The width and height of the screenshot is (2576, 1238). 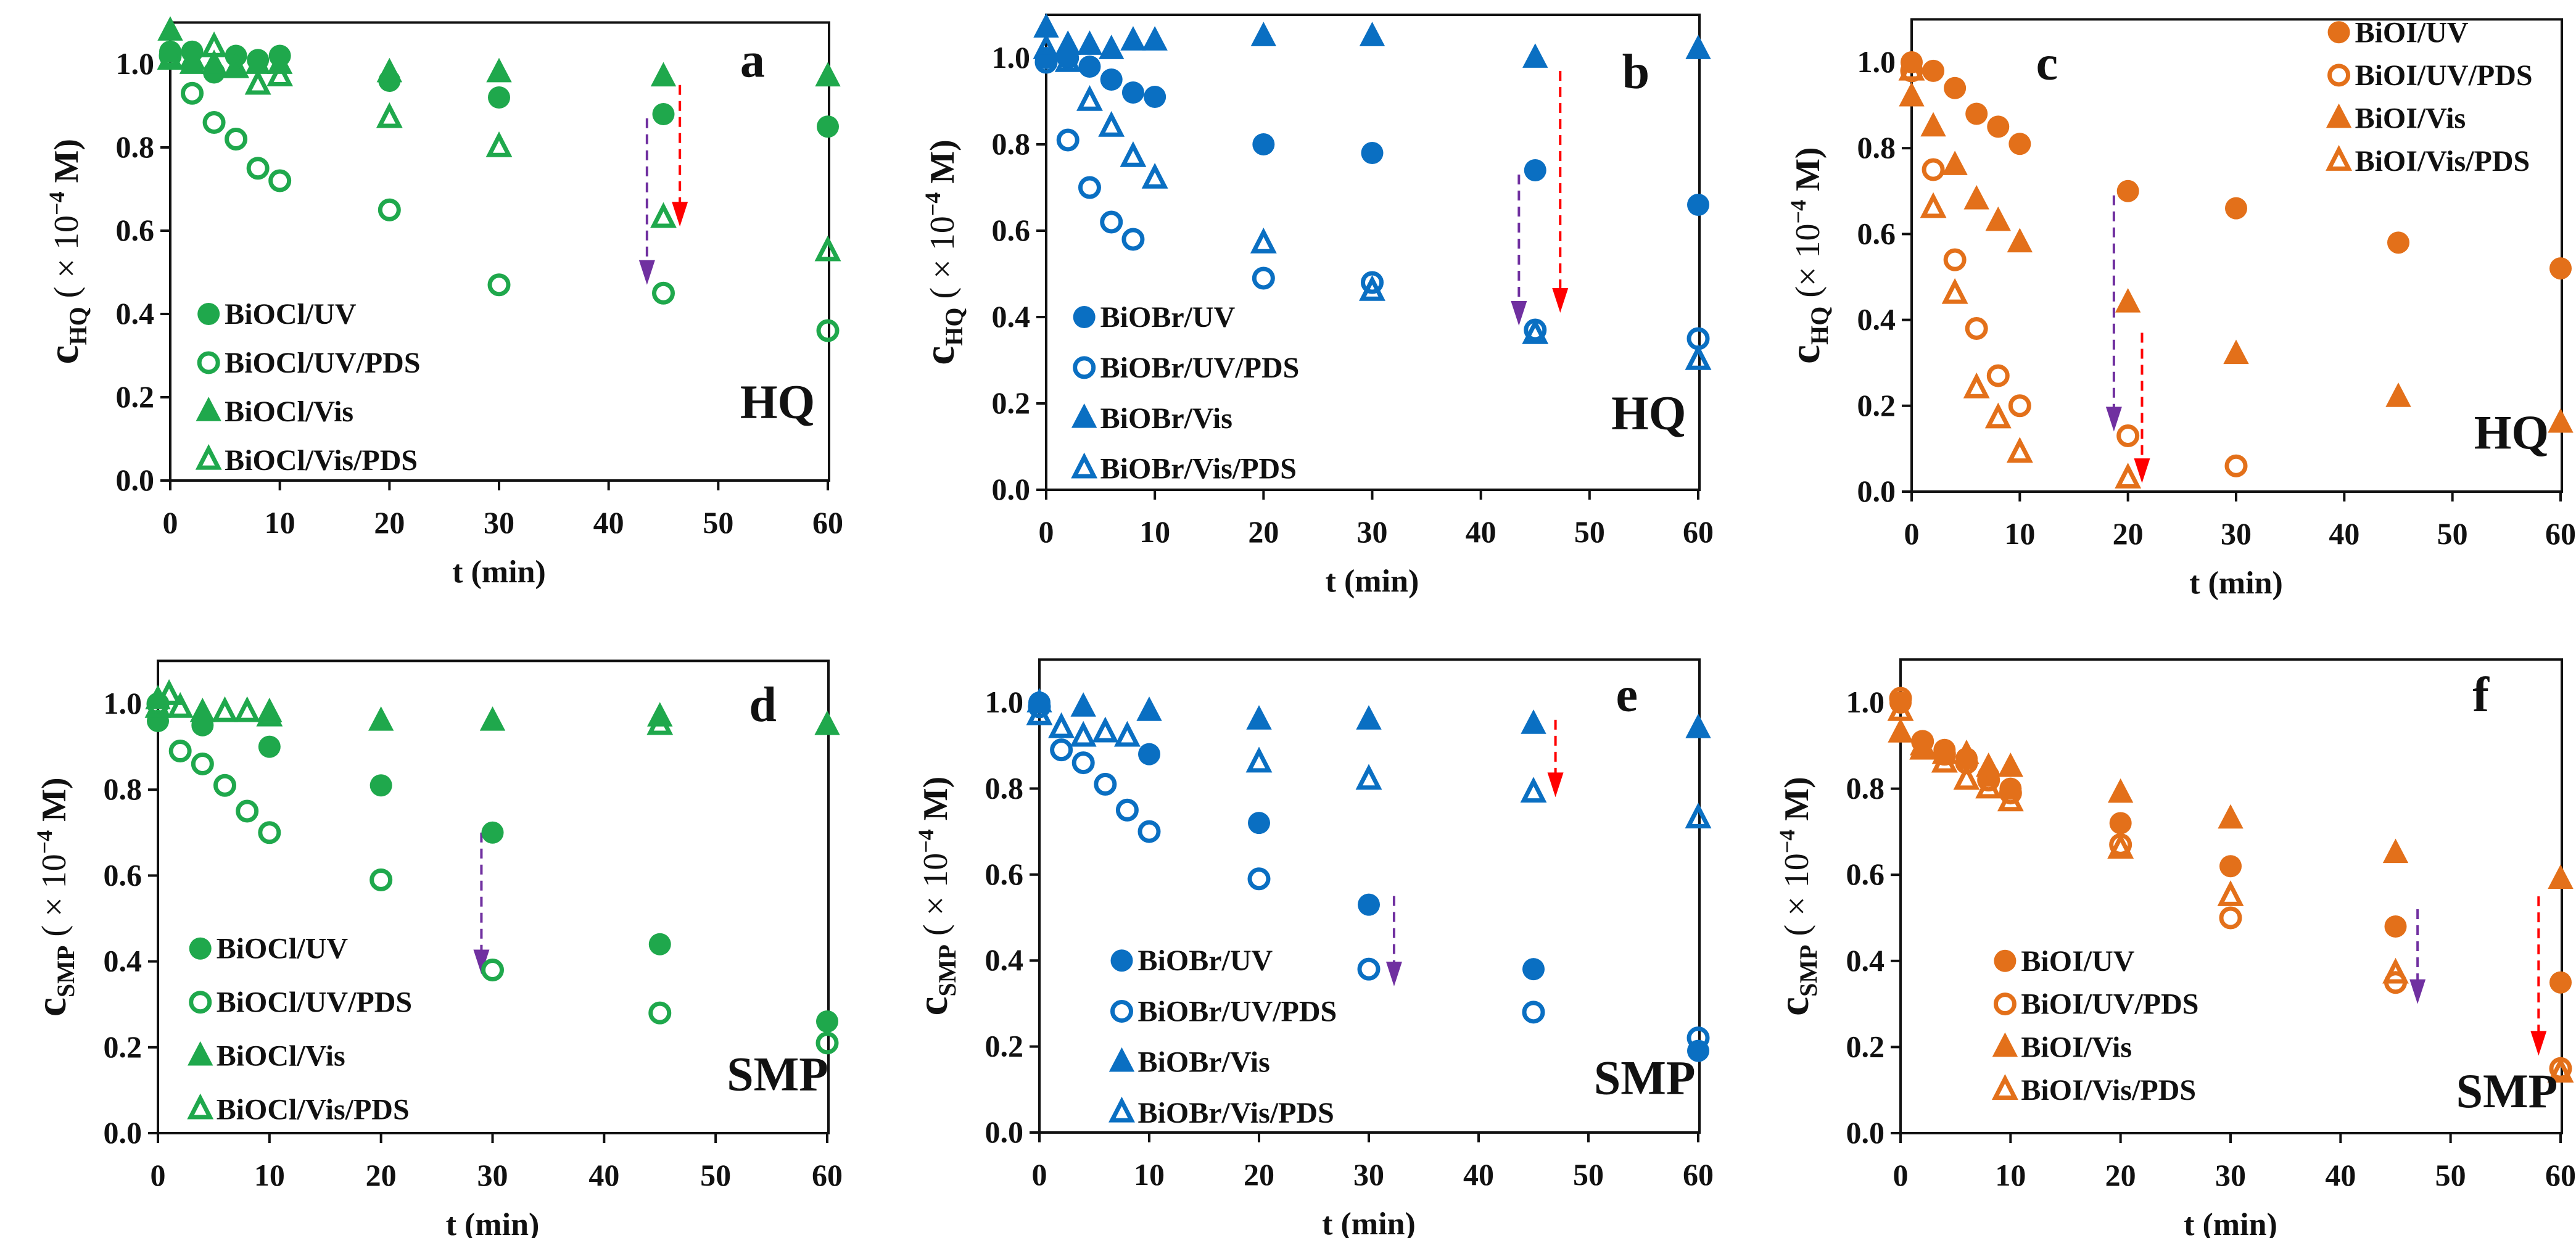 What do you see at coordinates (158, 1175) in the screenshot?
I see `x-tick-label: 0` at bounding box center [158, 1175].